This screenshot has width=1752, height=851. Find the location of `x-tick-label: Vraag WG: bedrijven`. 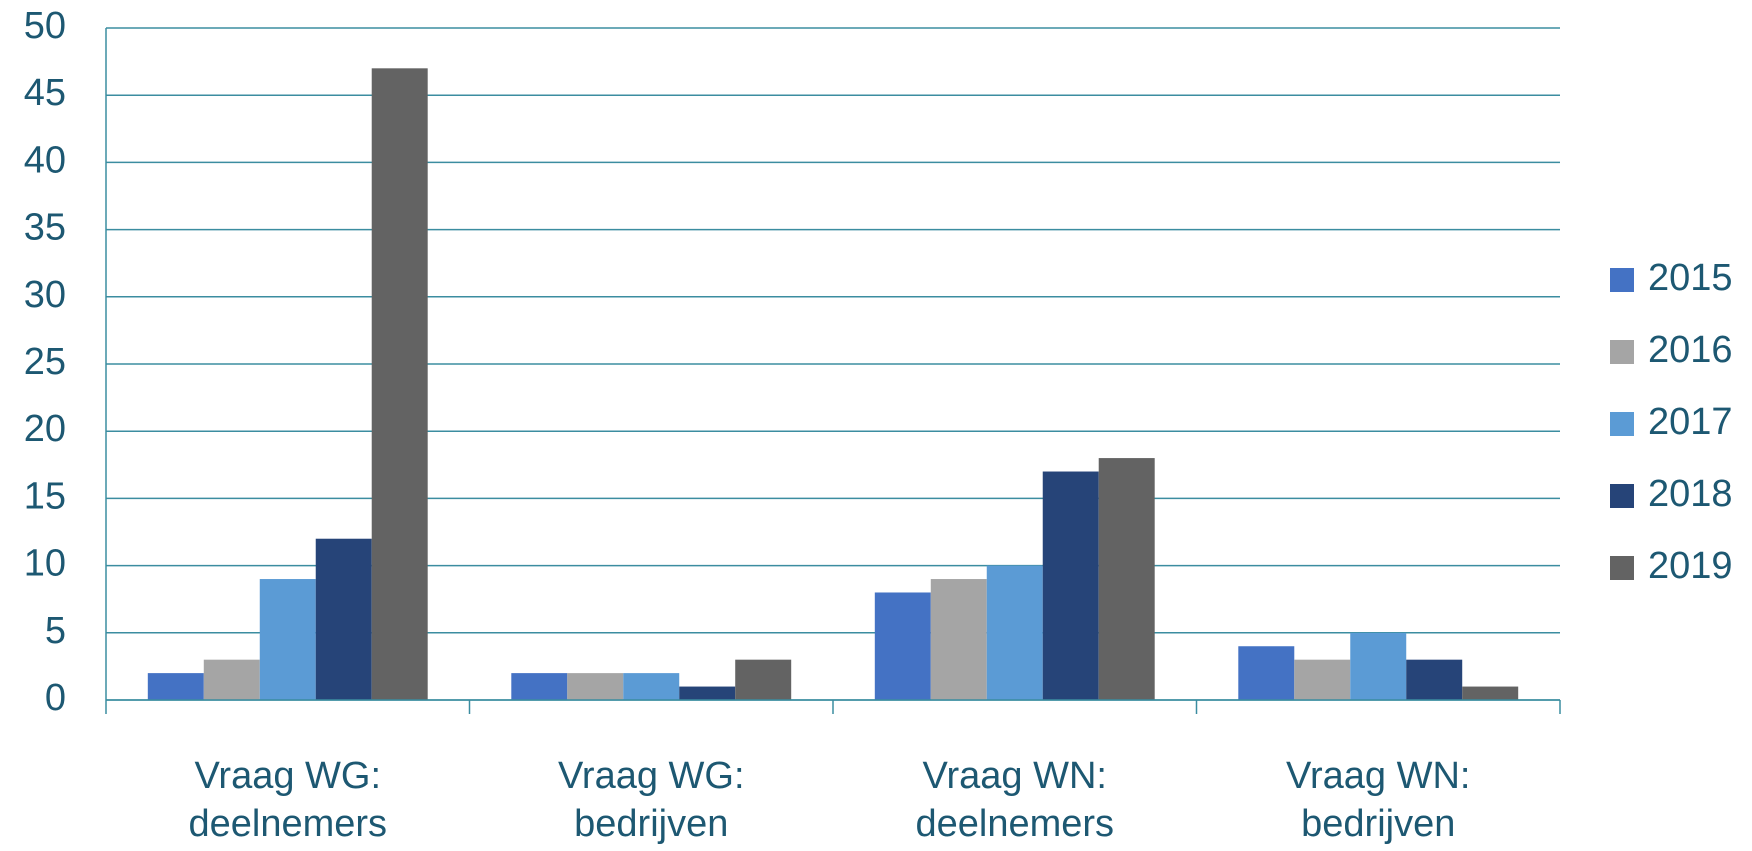

x-tick-label: Vraag WG: bedrijven is located at coordinates (651, 800).